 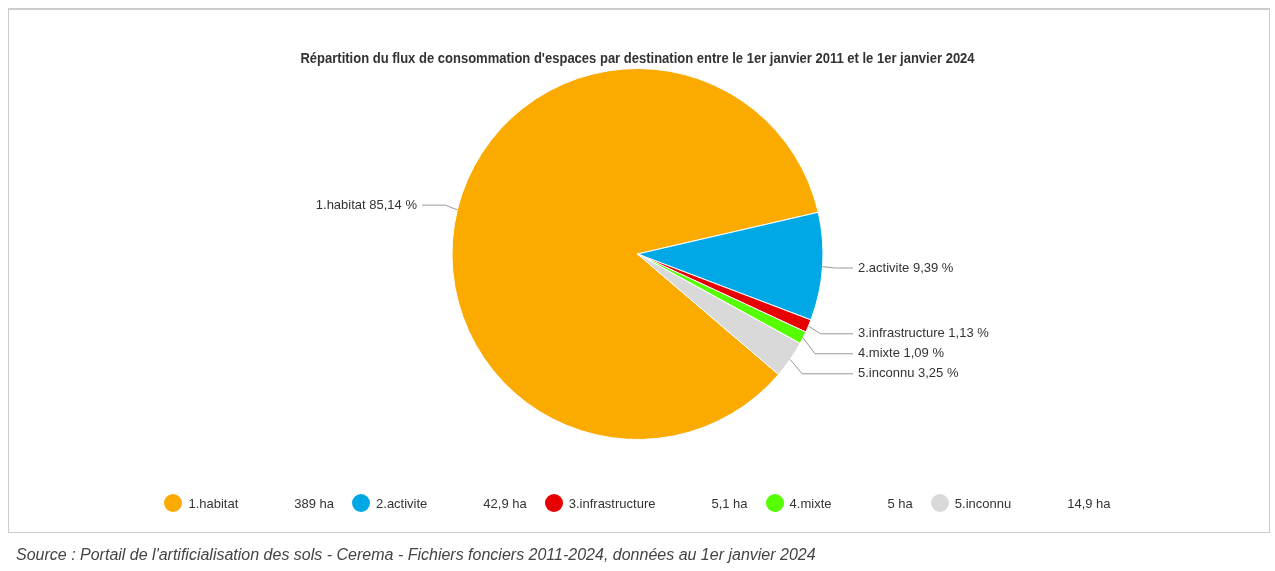 I want to click on category-label: 2.activite 9,39 %, so click(x=906, y=267).